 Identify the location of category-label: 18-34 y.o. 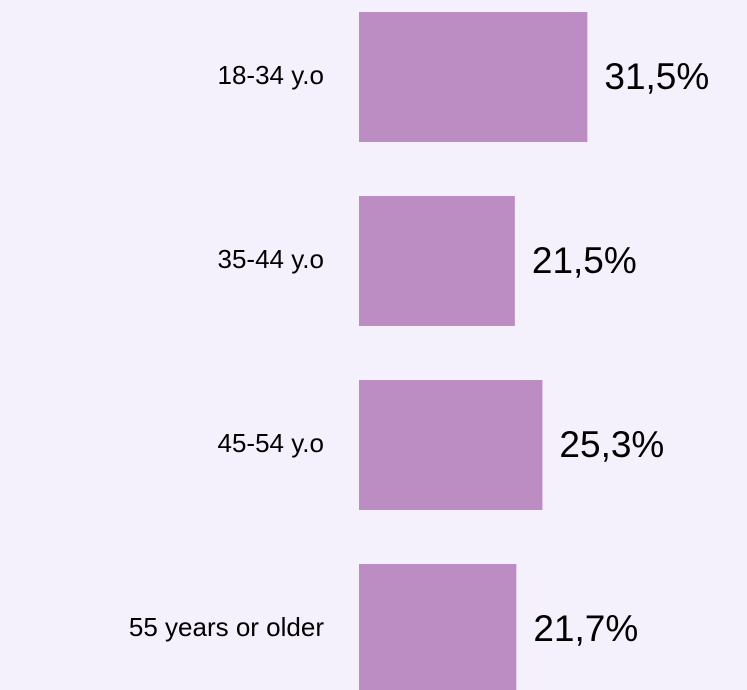
(271, 75).